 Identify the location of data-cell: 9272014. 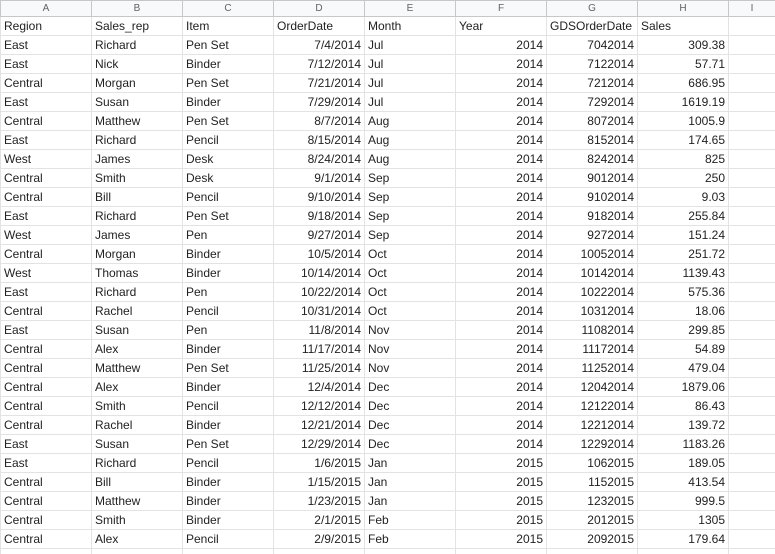
(592, 235).